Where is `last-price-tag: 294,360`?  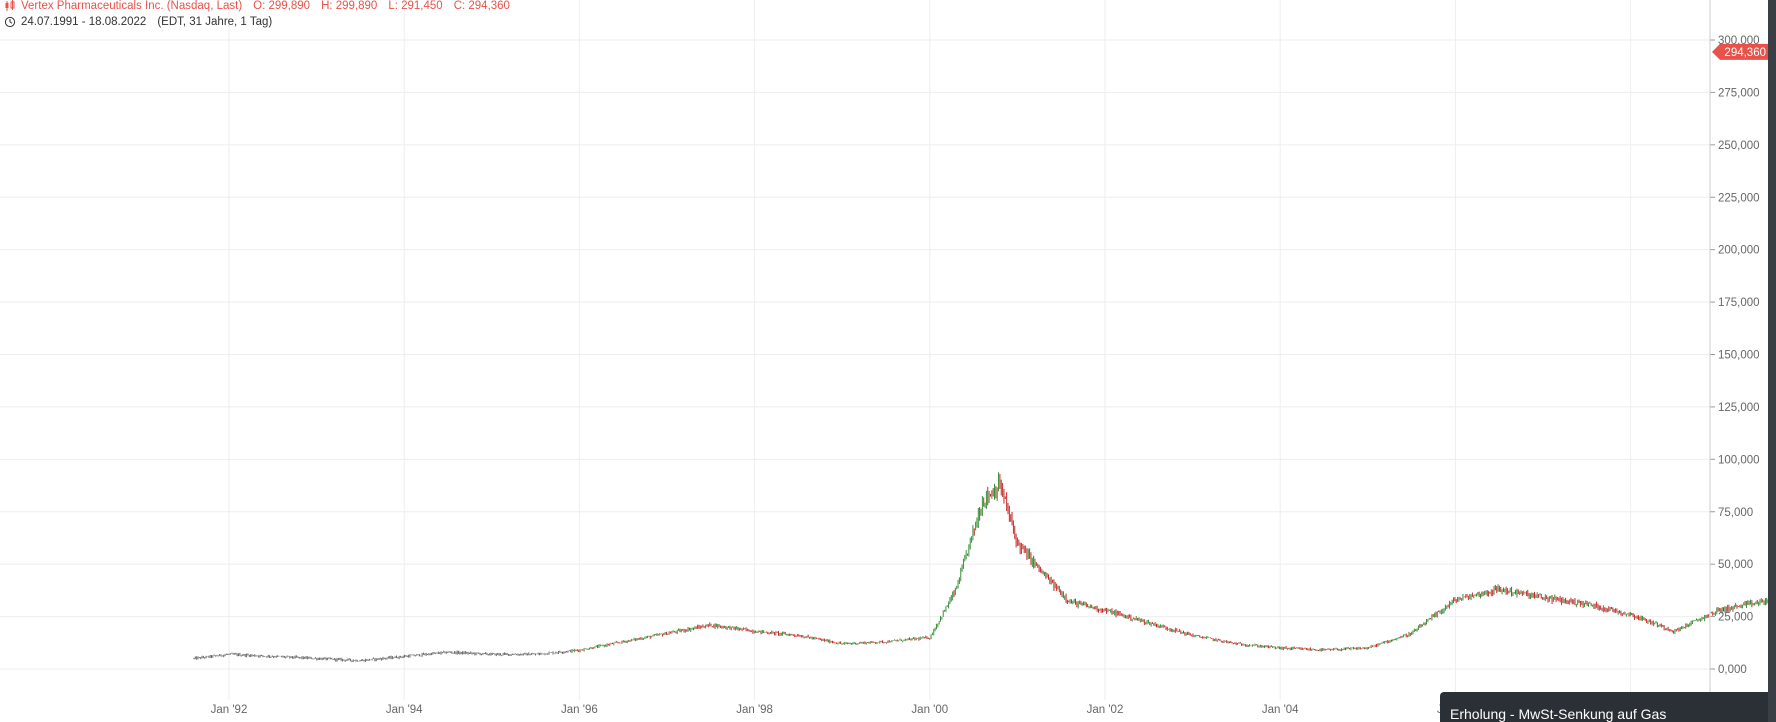 last-price-tag: 294,360 is located at coordinates (1740, 51).